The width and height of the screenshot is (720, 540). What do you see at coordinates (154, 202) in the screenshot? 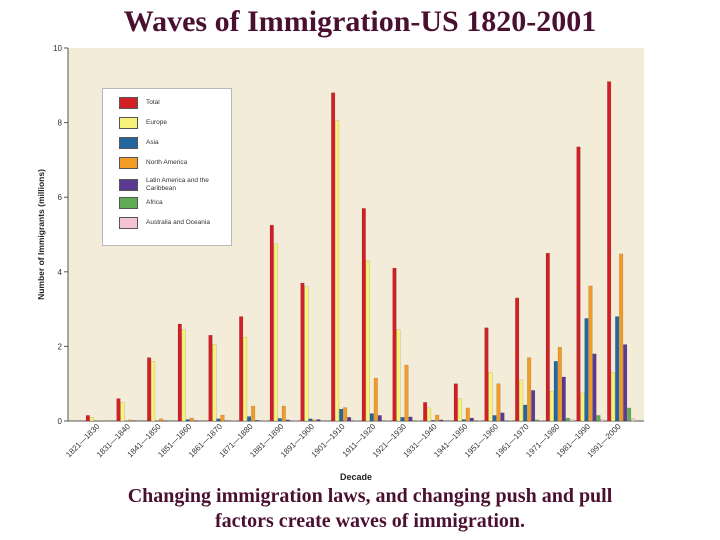
I see `legend-label: Africa` at bounding box center [154, 202].